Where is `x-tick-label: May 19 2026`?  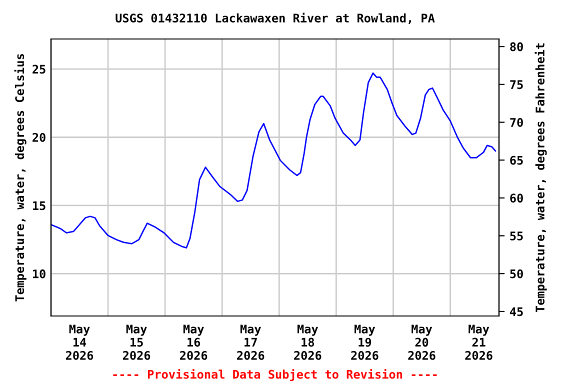 x-tick-label: May 19 2026 is located at coordinates (364, 342).